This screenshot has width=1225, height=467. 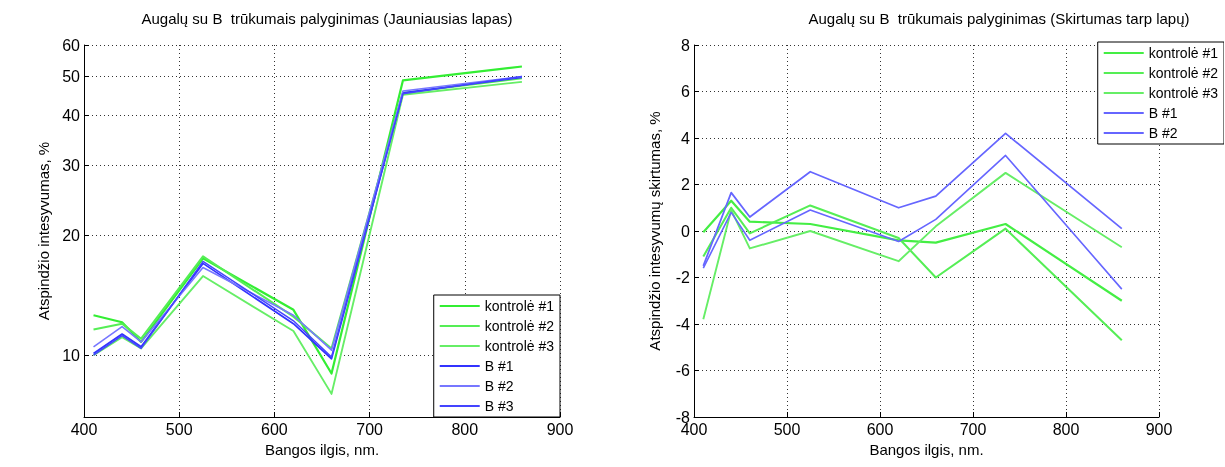 I want to click on y-tick-label: 0, so click(x=686, y=231).